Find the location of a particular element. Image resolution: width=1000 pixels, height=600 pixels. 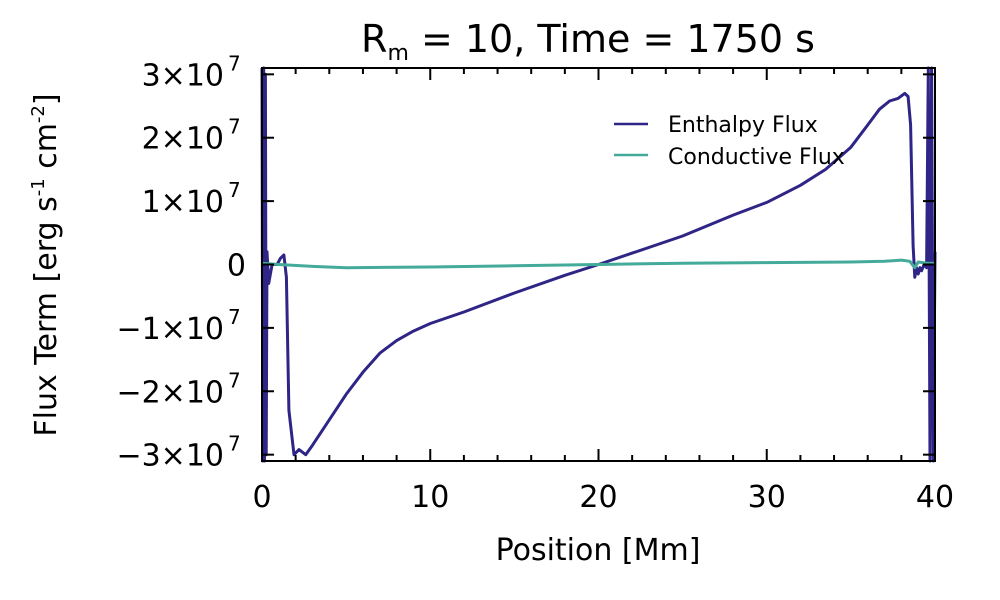

x-tick-label: 10 is located at coordinates (430, 497).